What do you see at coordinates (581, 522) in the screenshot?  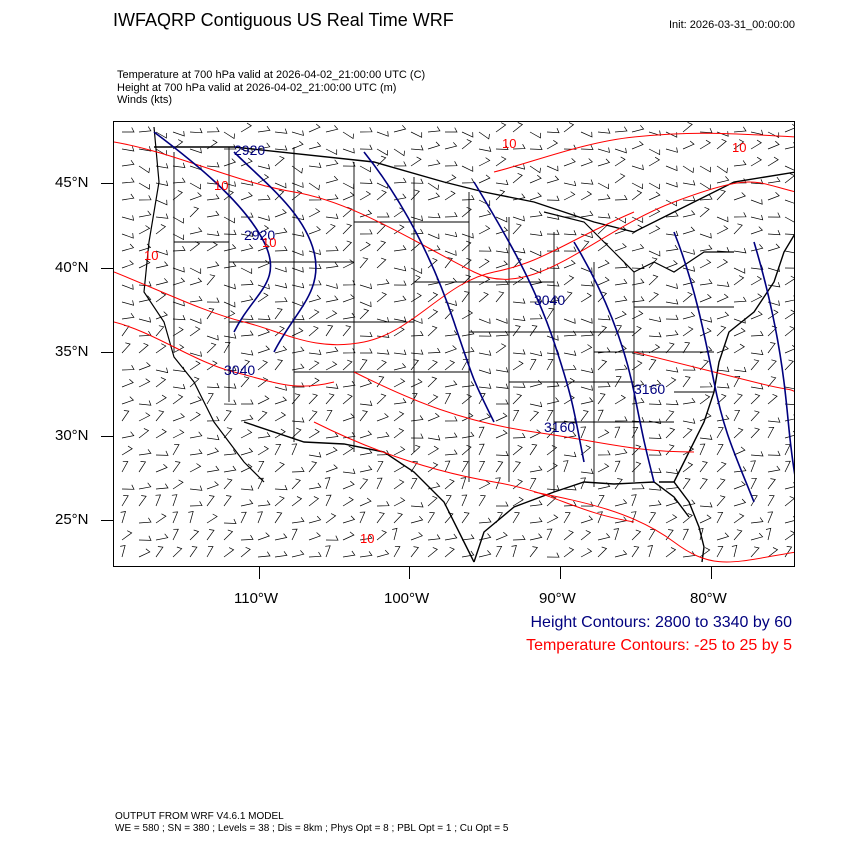 I see `gulf-coast` at bounding box center [581, 522].